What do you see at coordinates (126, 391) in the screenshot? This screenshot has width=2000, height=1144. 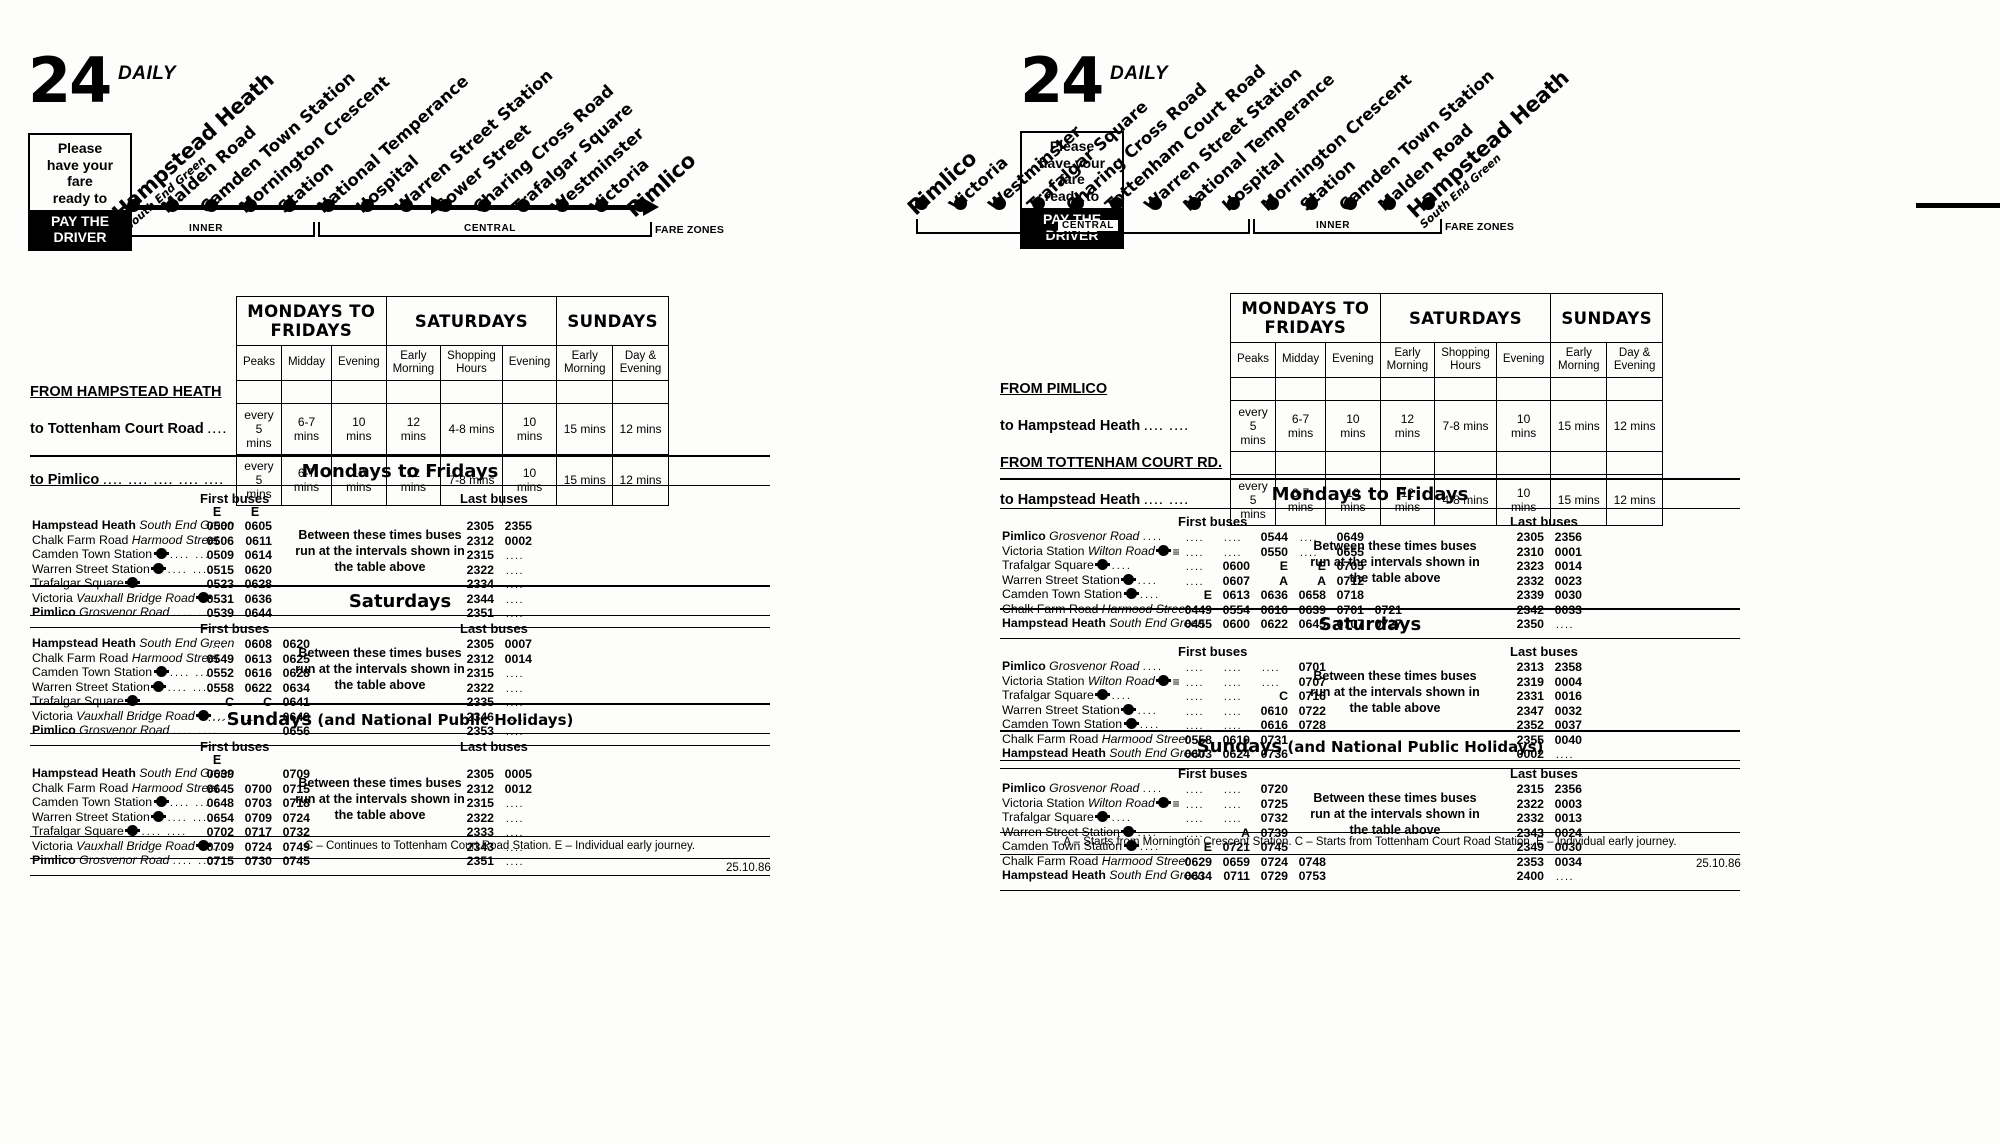 I see `freq-origin-title: FROM HAMPSTEAD HEATH` at bounding box center [126, 391].